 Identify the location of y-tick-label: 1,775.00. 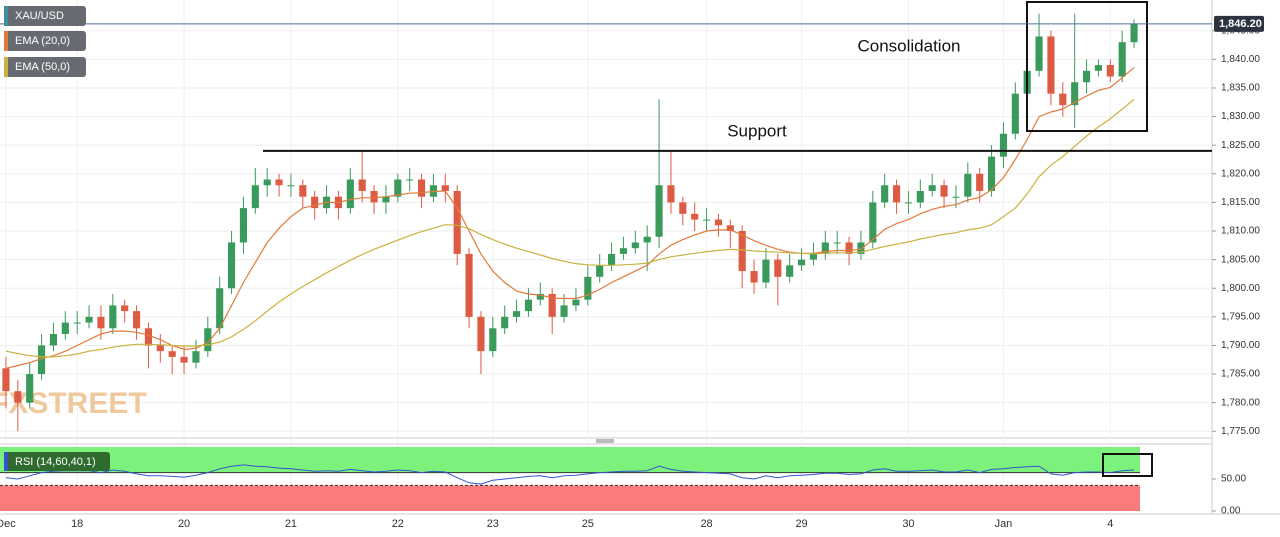
(1240, 431).